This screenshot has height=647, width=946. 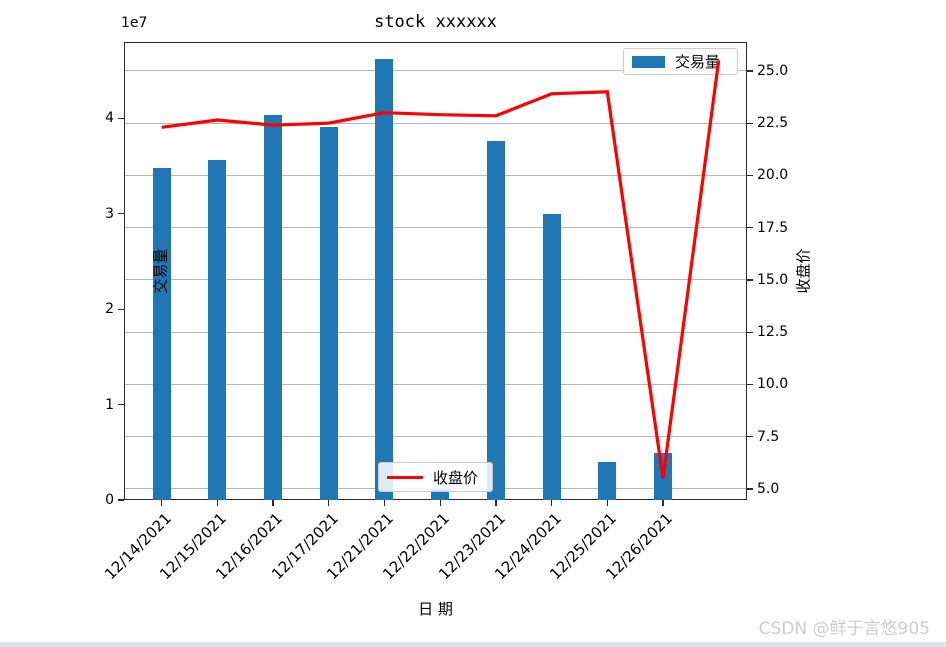 What do you see at coordinates (109, 118) in the screenshot?
I see `y-left-tick-label: 4` at bounding box center [109, 118].